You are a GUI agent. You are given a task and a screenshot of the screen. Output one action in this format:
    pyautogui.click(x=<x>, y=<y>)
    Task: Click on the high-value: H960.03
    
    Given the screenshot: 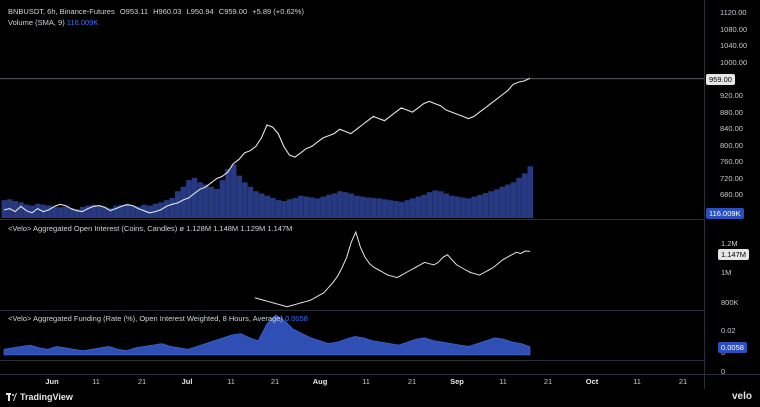 What is the action you would take?
    pyautogui.click(x=167, y=11)
    